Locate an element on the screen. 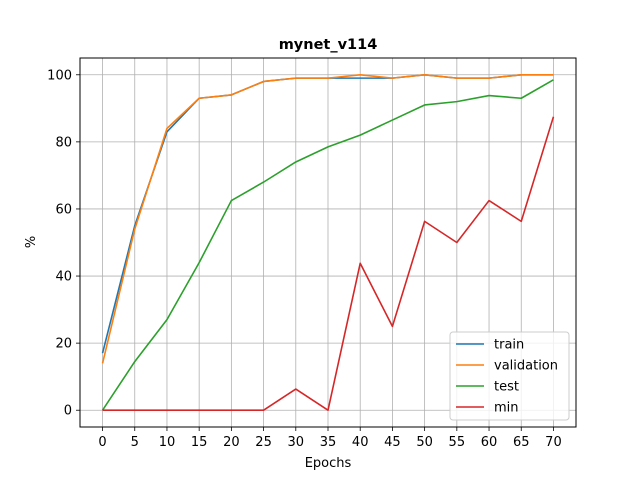 This screenshot has width=640, height=480. x-tick-label: 50 is located at coordinates (424, 442).